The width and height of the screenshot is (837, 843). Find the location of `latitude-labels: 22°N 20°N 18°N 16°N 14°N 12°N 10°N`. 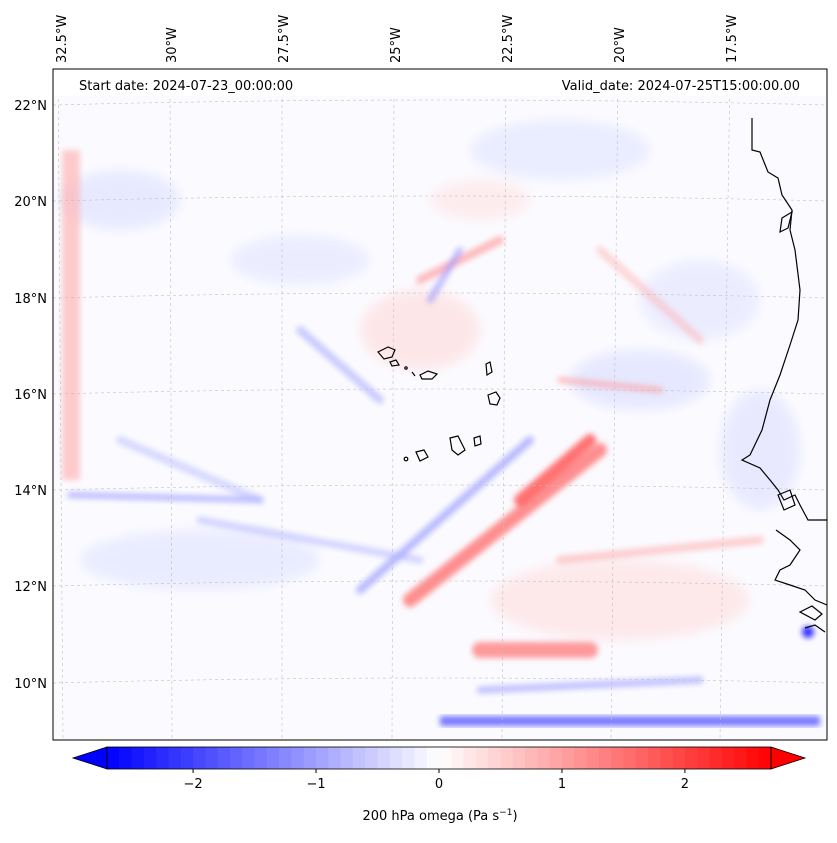

latitude-labels: 22°N 20°N 18°N 16°N 14°N 12°N 10°N is located at coordinates (30, 395).